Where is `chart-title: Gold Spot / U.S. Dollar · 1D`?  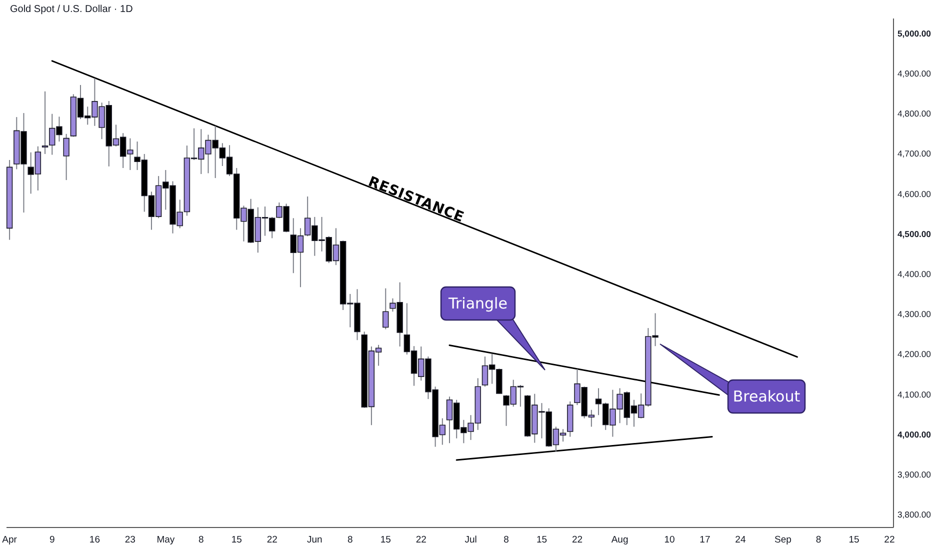 chart-title: Gold Spot / U.S. Dollar · 1D is located at coordinates (71, 9).